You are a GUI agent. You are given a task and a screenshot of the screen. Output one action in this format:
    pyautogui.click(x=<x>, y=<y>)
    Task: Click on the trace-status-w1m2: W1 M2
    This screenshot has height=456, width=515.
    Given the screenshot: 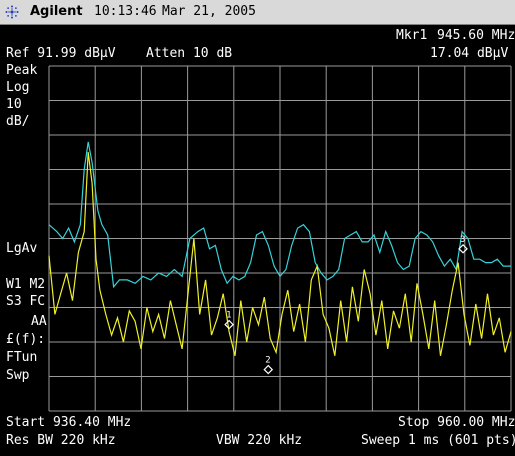 What is the action you would take?
    pyautogui.click(x=26, y=284)
    